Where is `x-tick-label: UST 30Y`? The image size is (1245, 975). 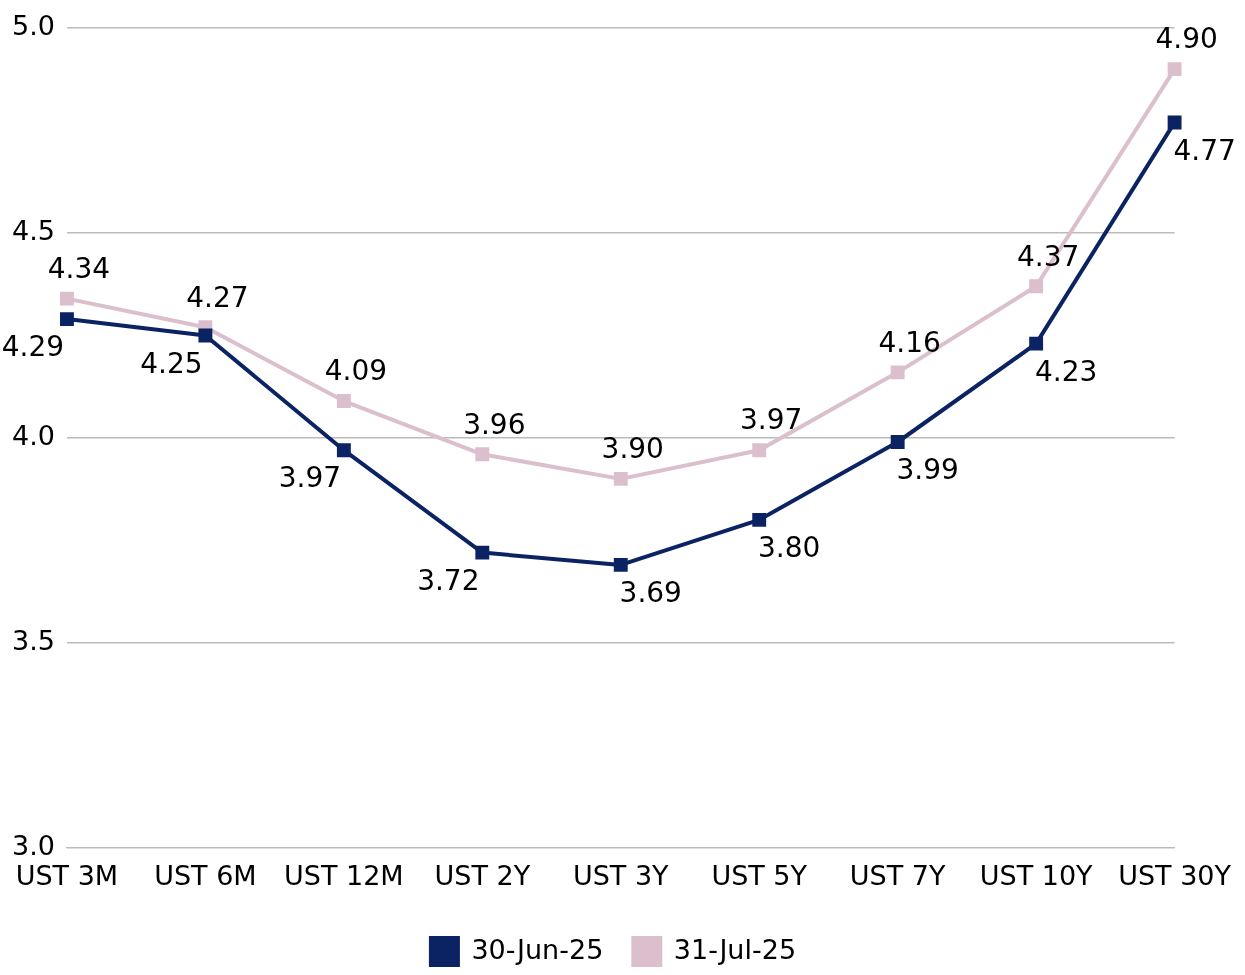 x-tick-label: UST 30Y is located at coordinates (1175, 875).